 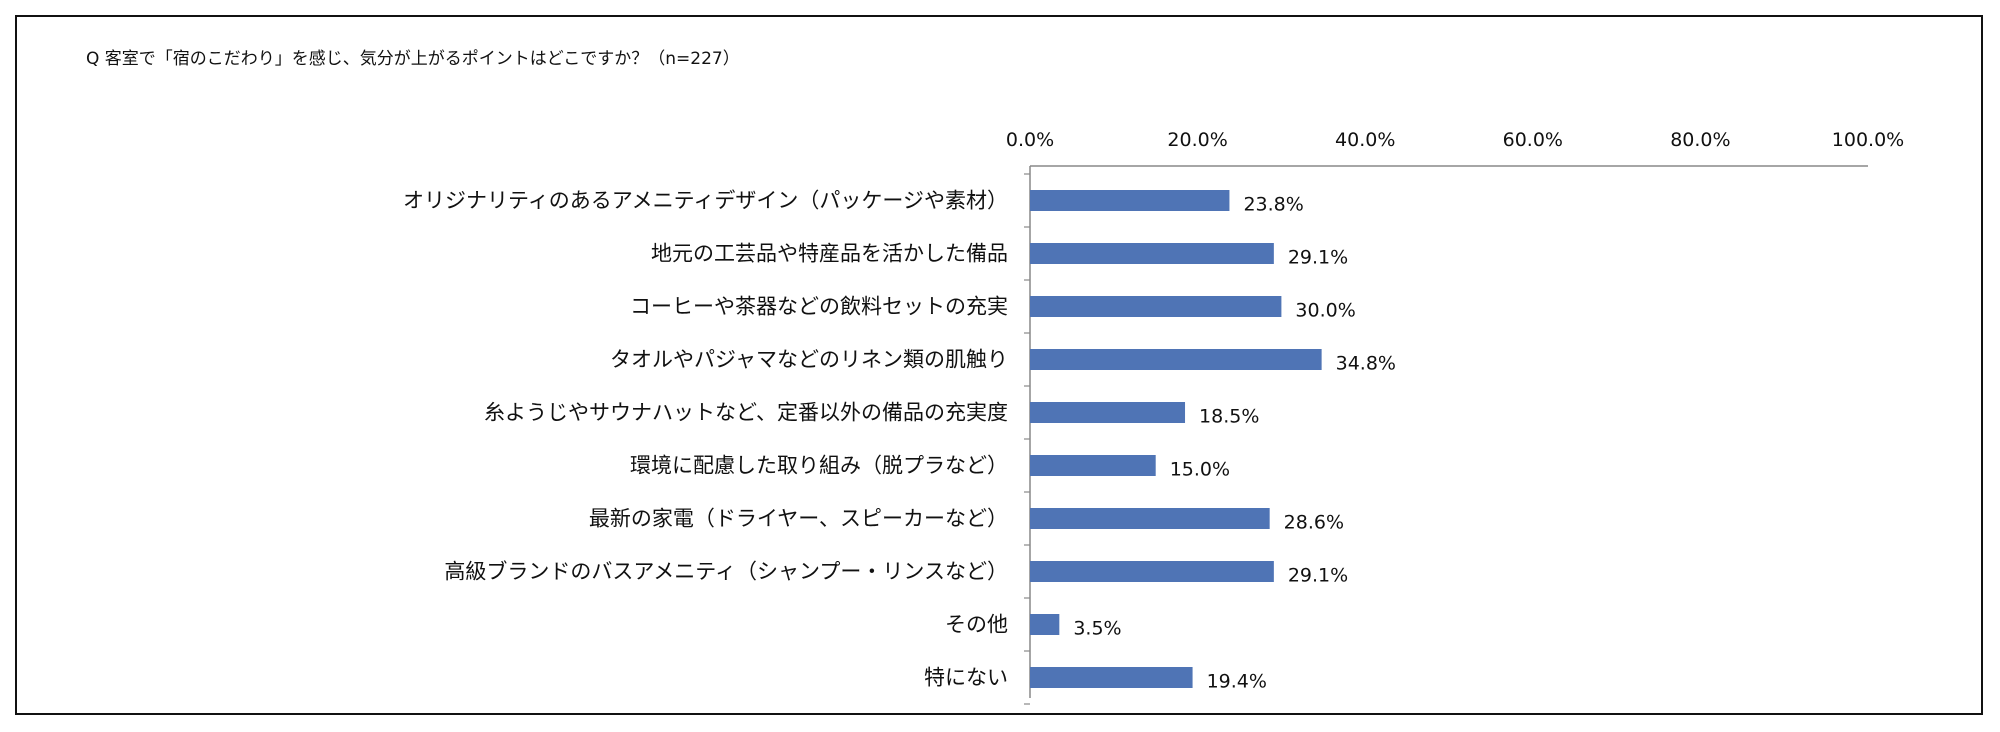 I want to click on x-tick-label: 40.0%, so click(x=1365, y=140).